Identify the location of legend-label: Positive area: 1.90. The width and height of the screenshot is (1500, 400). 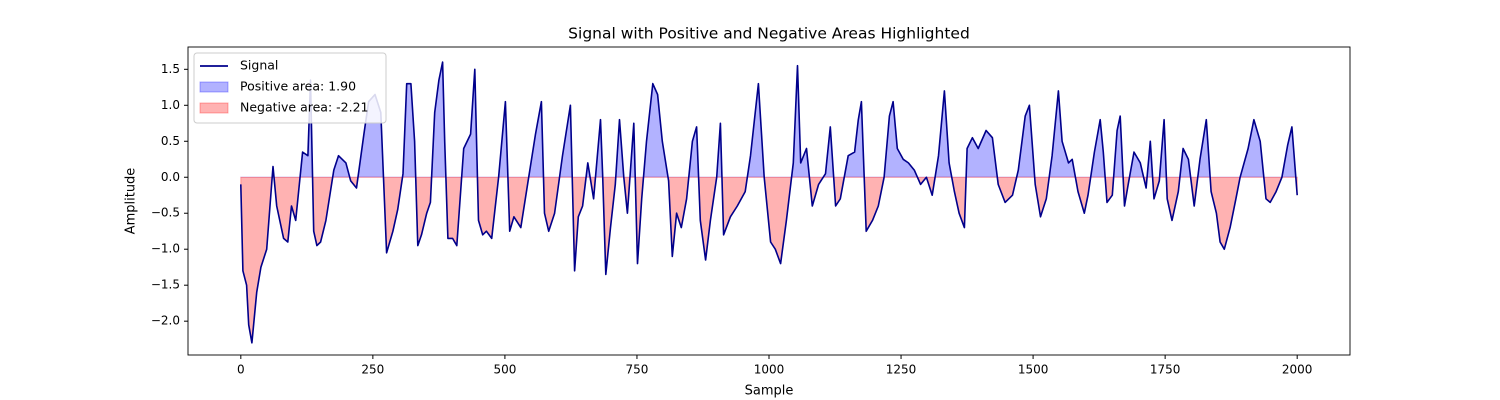
(298, 86).